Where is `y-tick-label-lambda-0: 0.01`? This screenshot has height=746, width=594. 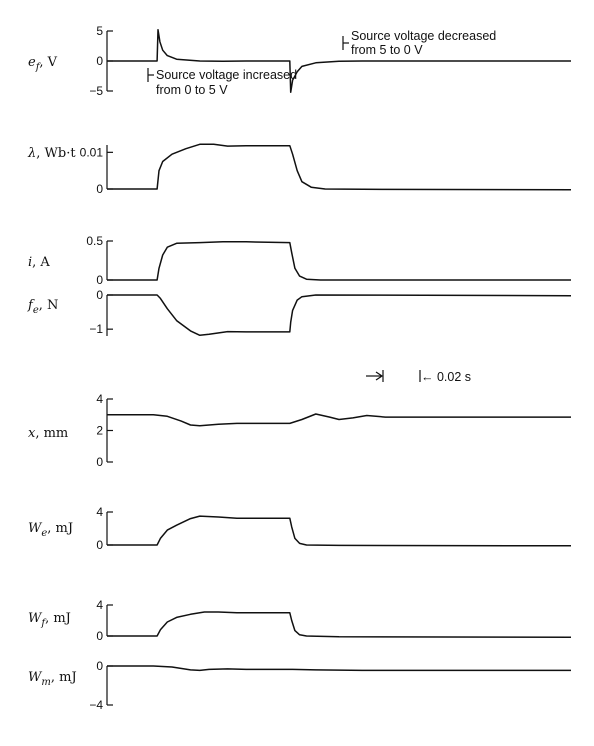 y-tick-label-lambda-0: 0.01 is located at coordinates (92, 152).